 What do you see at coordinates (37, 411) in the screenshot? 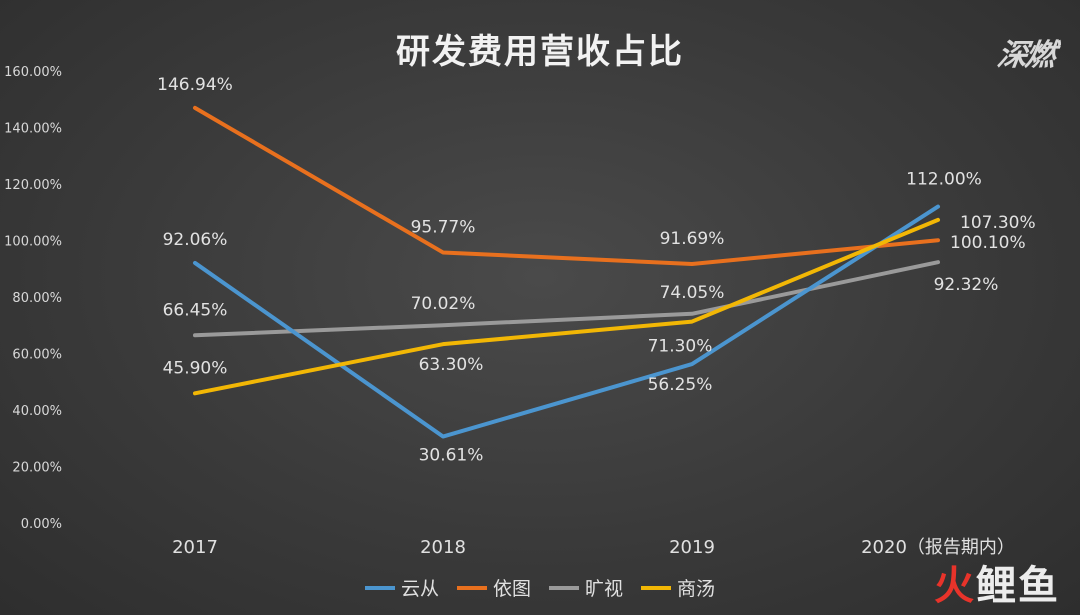
I see `y-tick-label: 40.00%` at bounding box center [37, 411].